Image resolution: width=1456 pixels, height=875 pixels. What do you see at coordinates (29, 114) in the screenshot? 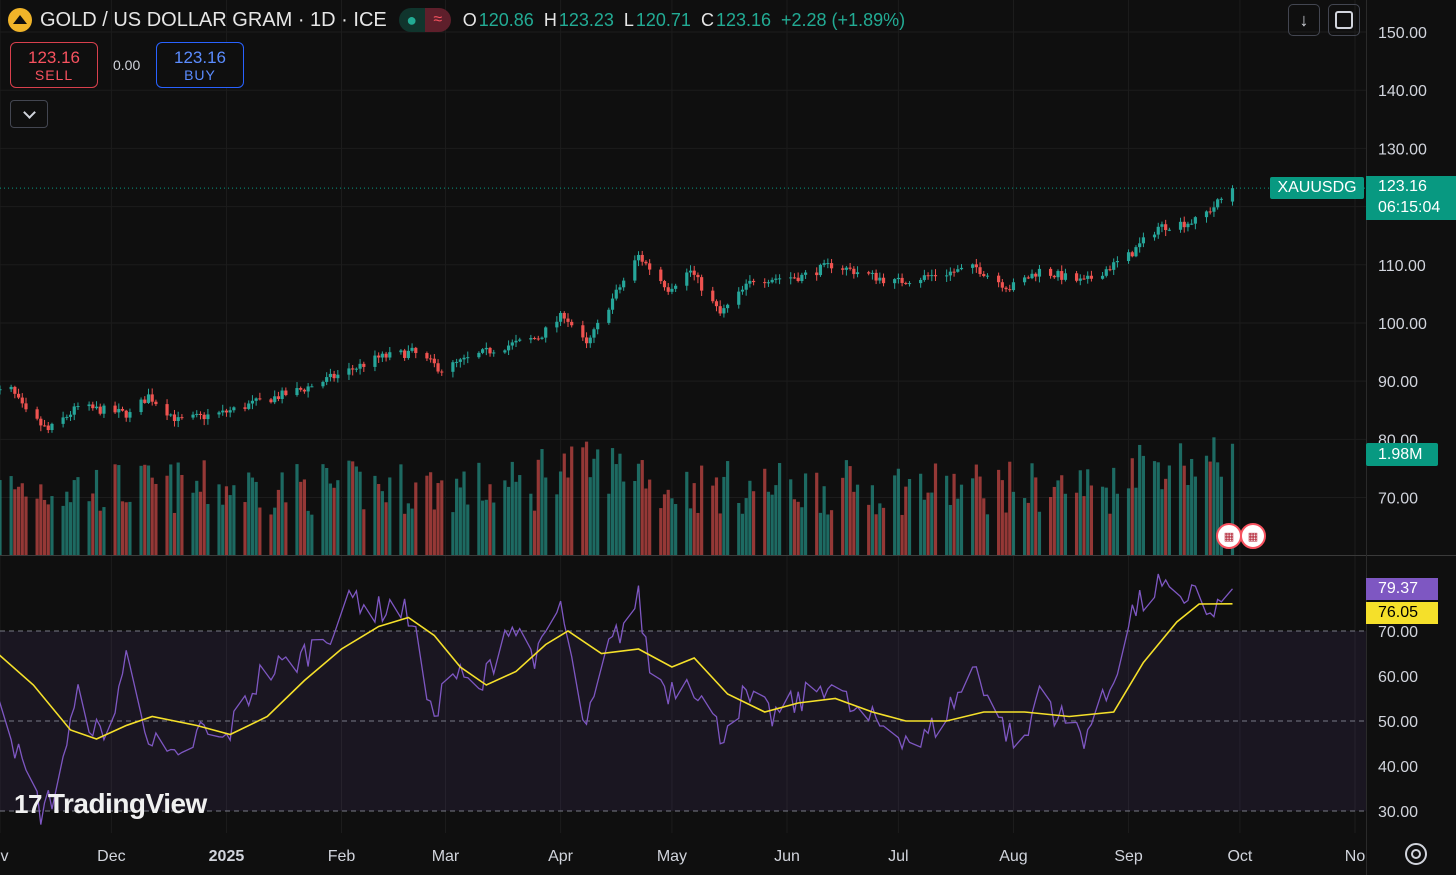
I see `collapse-legend-button` at bounding box center [29, 114].